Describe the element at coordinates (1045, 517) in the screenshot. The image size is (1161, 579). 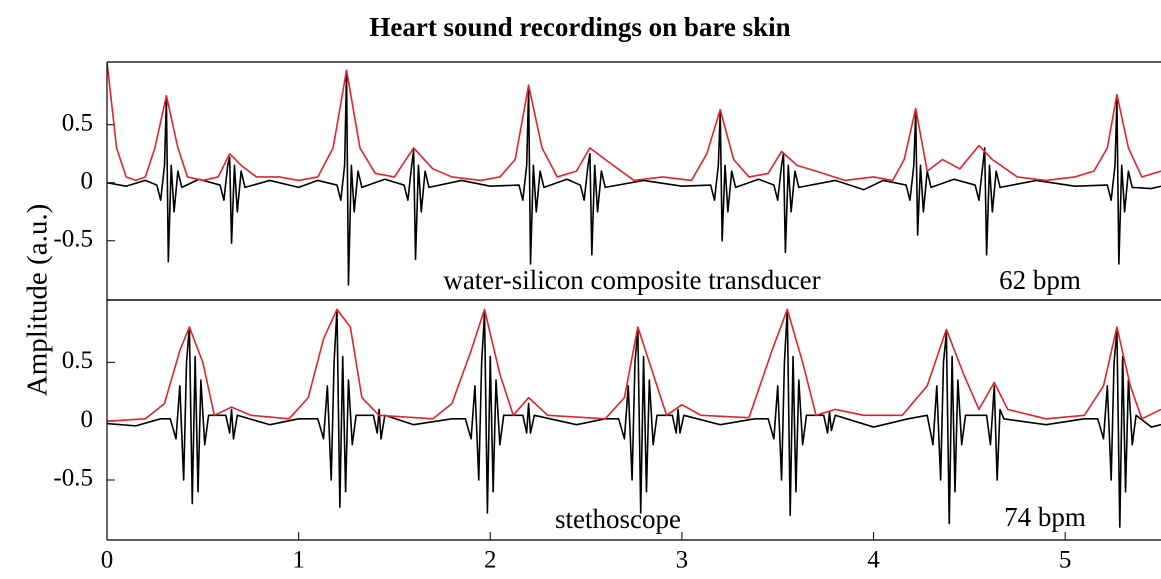
I see `annotation: 74 bpm` at that location.